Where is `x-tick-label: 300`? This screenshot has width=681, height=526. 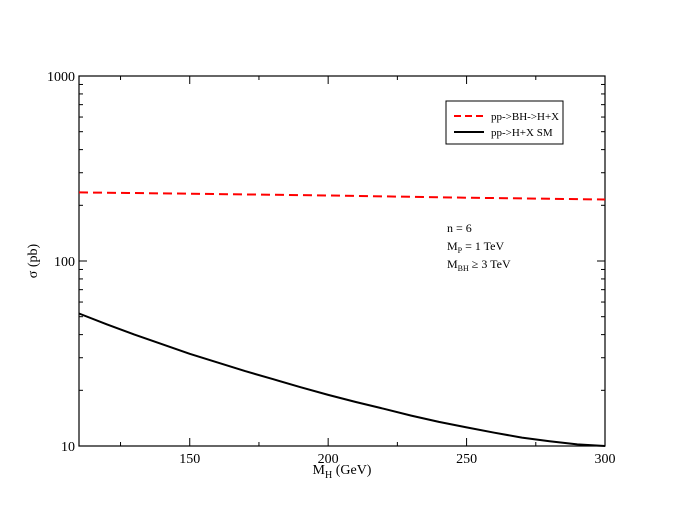
x-tick-label: 300 is located at coordinates (605, 459).